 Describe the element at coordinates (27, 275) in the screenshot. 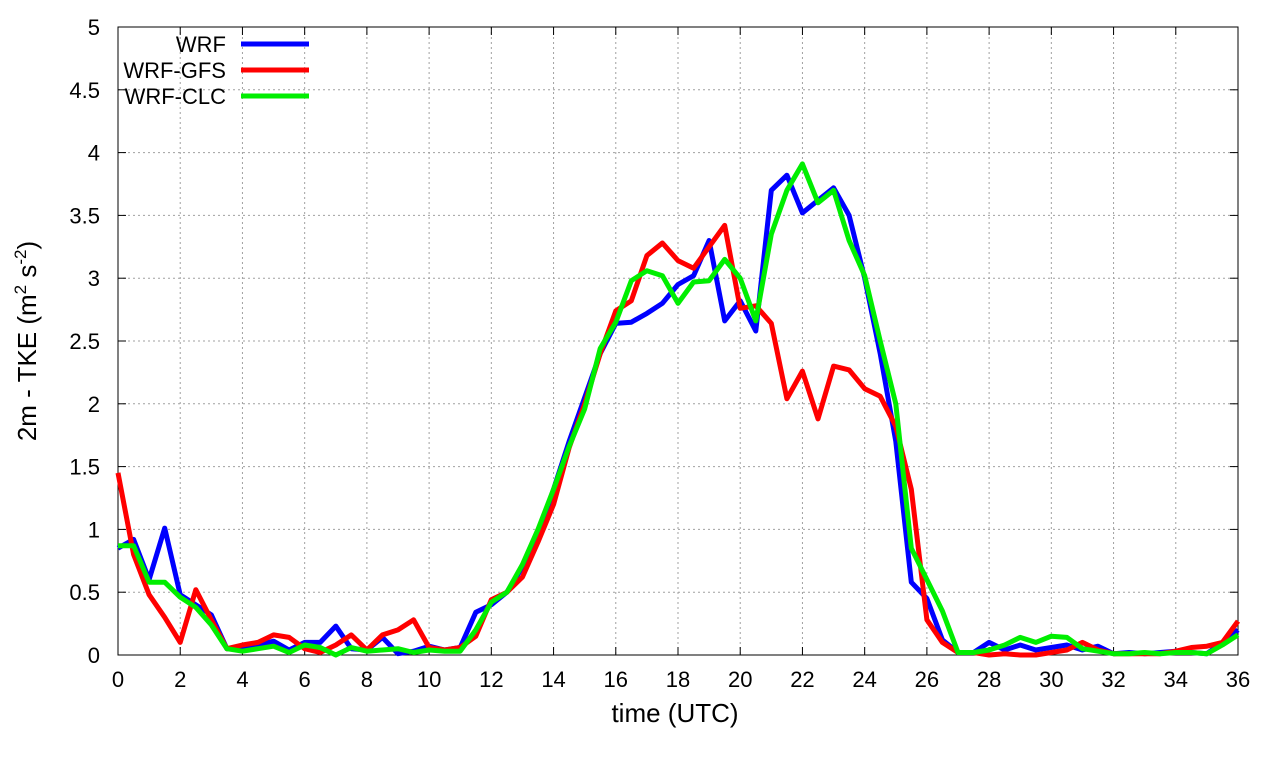

I see `y-axis-title-mid: s` at that location.